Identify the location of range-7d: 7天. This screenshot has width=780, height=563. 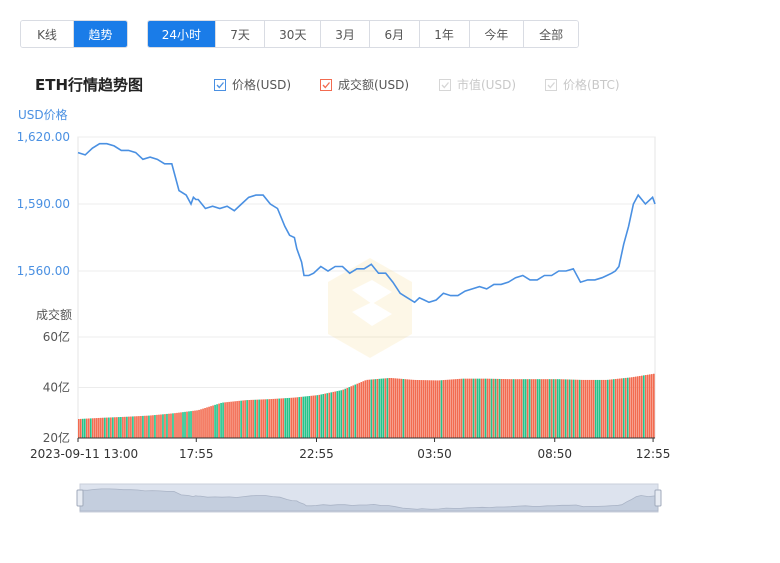
(240, 34).